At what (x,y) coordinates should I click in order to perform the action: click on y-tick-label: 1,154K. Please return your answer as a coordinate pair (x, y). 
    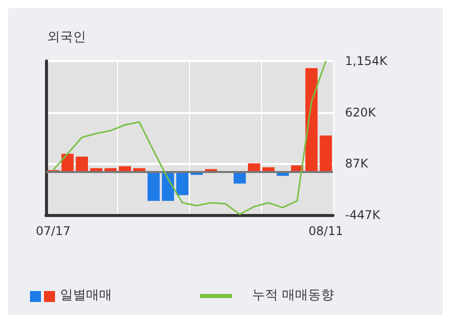
    Looking at the image, I should click on (366, 61).